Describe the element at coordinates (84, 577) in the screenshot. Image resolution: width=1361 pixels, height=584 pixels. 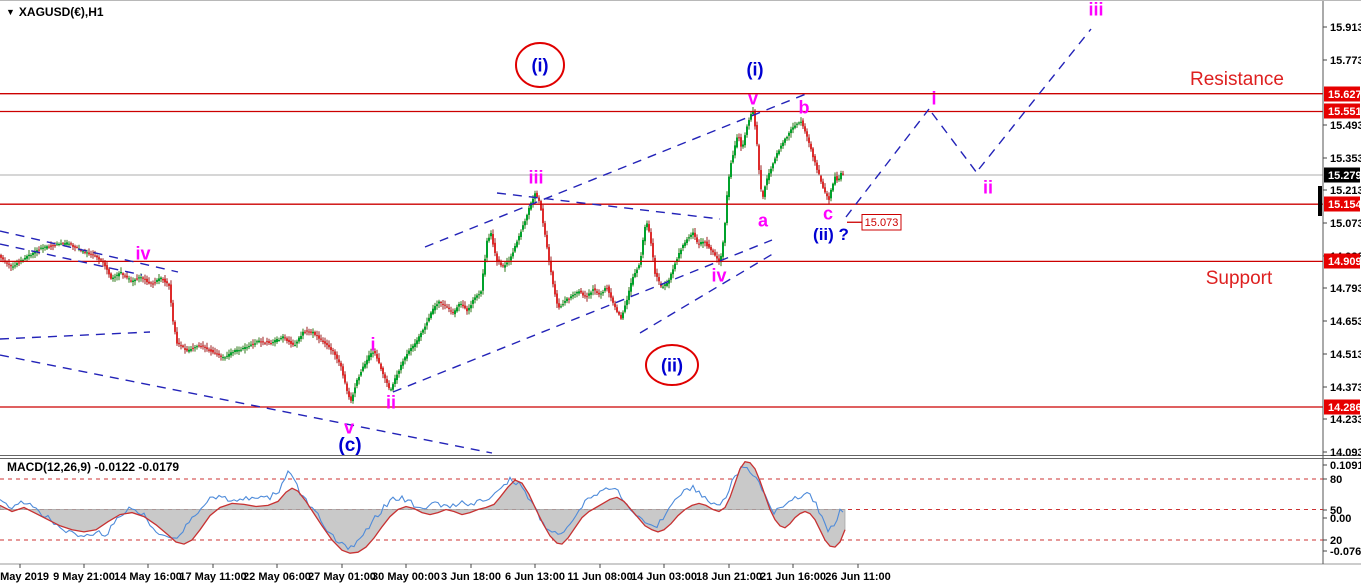
I see `svg-text: 9 May 21:00` at that location.